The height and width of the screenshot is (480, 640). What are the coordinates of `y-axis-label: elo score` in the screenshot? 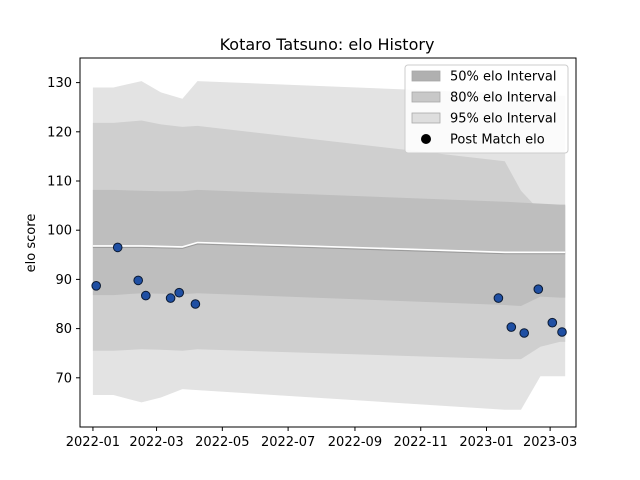 It's located at (31, 243).